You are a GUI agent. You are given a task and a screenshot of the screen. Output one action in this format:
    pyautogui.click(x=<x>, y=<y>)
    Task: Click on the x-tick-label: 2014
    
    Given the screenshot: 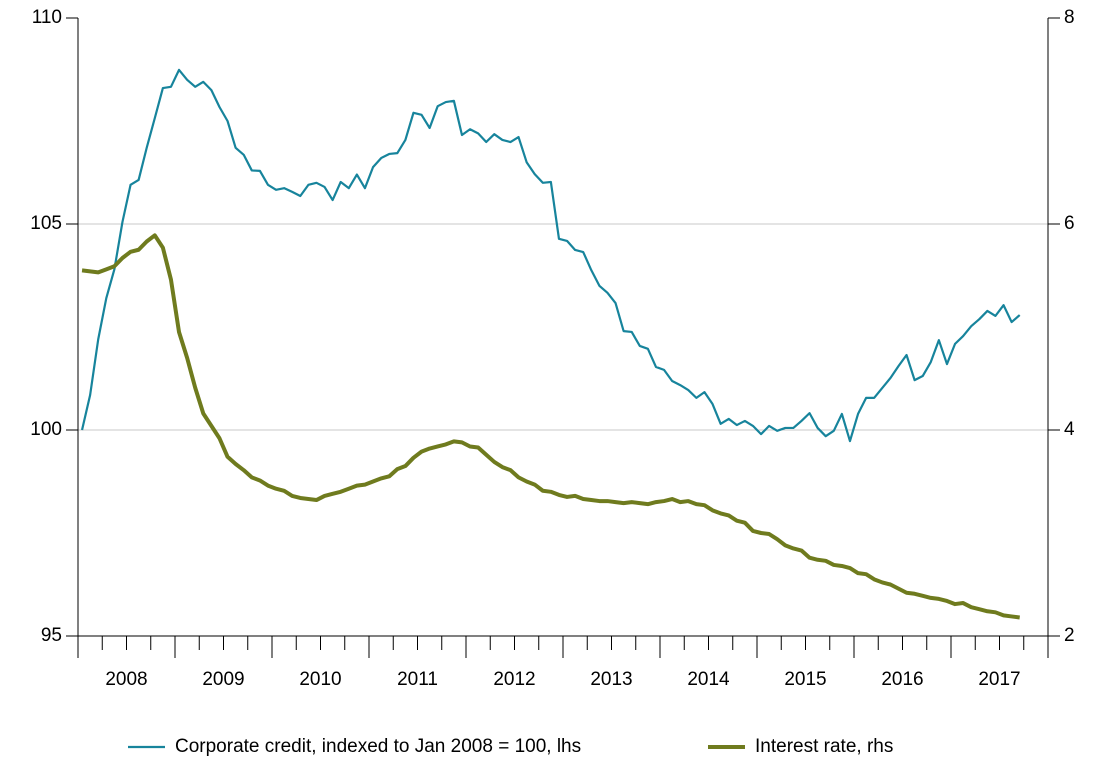 What is the action you would take?
    pyautogui.click(x=708, y=679)
    